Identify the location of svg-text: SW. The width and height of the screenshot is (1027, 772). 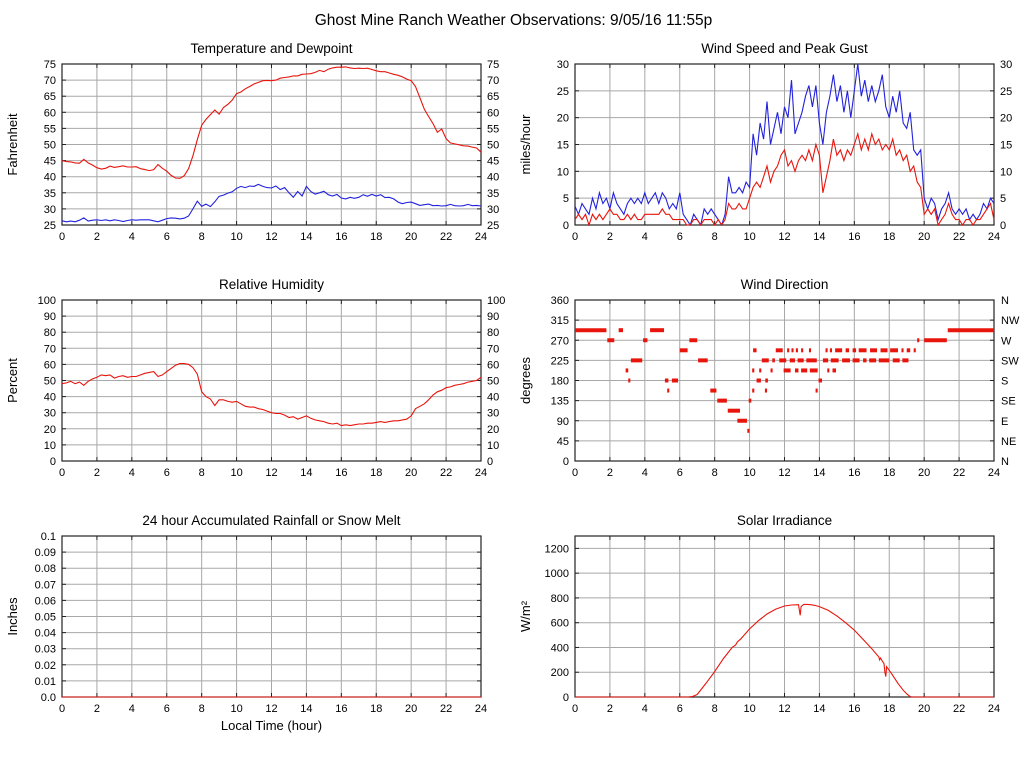
(1010, 361).